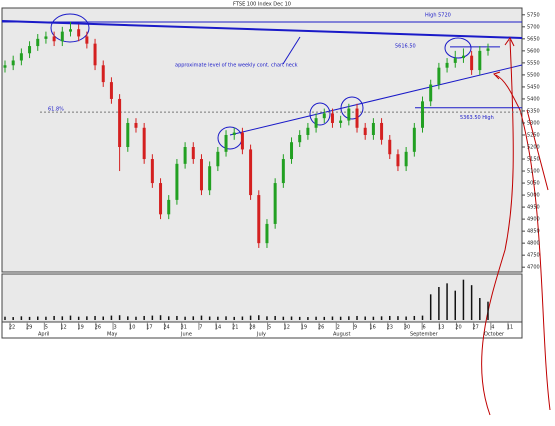 Image resolution: width=555 pixels, height=426 pixels. Describe the element at coordinates (342, 335) in the screenshot. I see `month-label: August` at that location.